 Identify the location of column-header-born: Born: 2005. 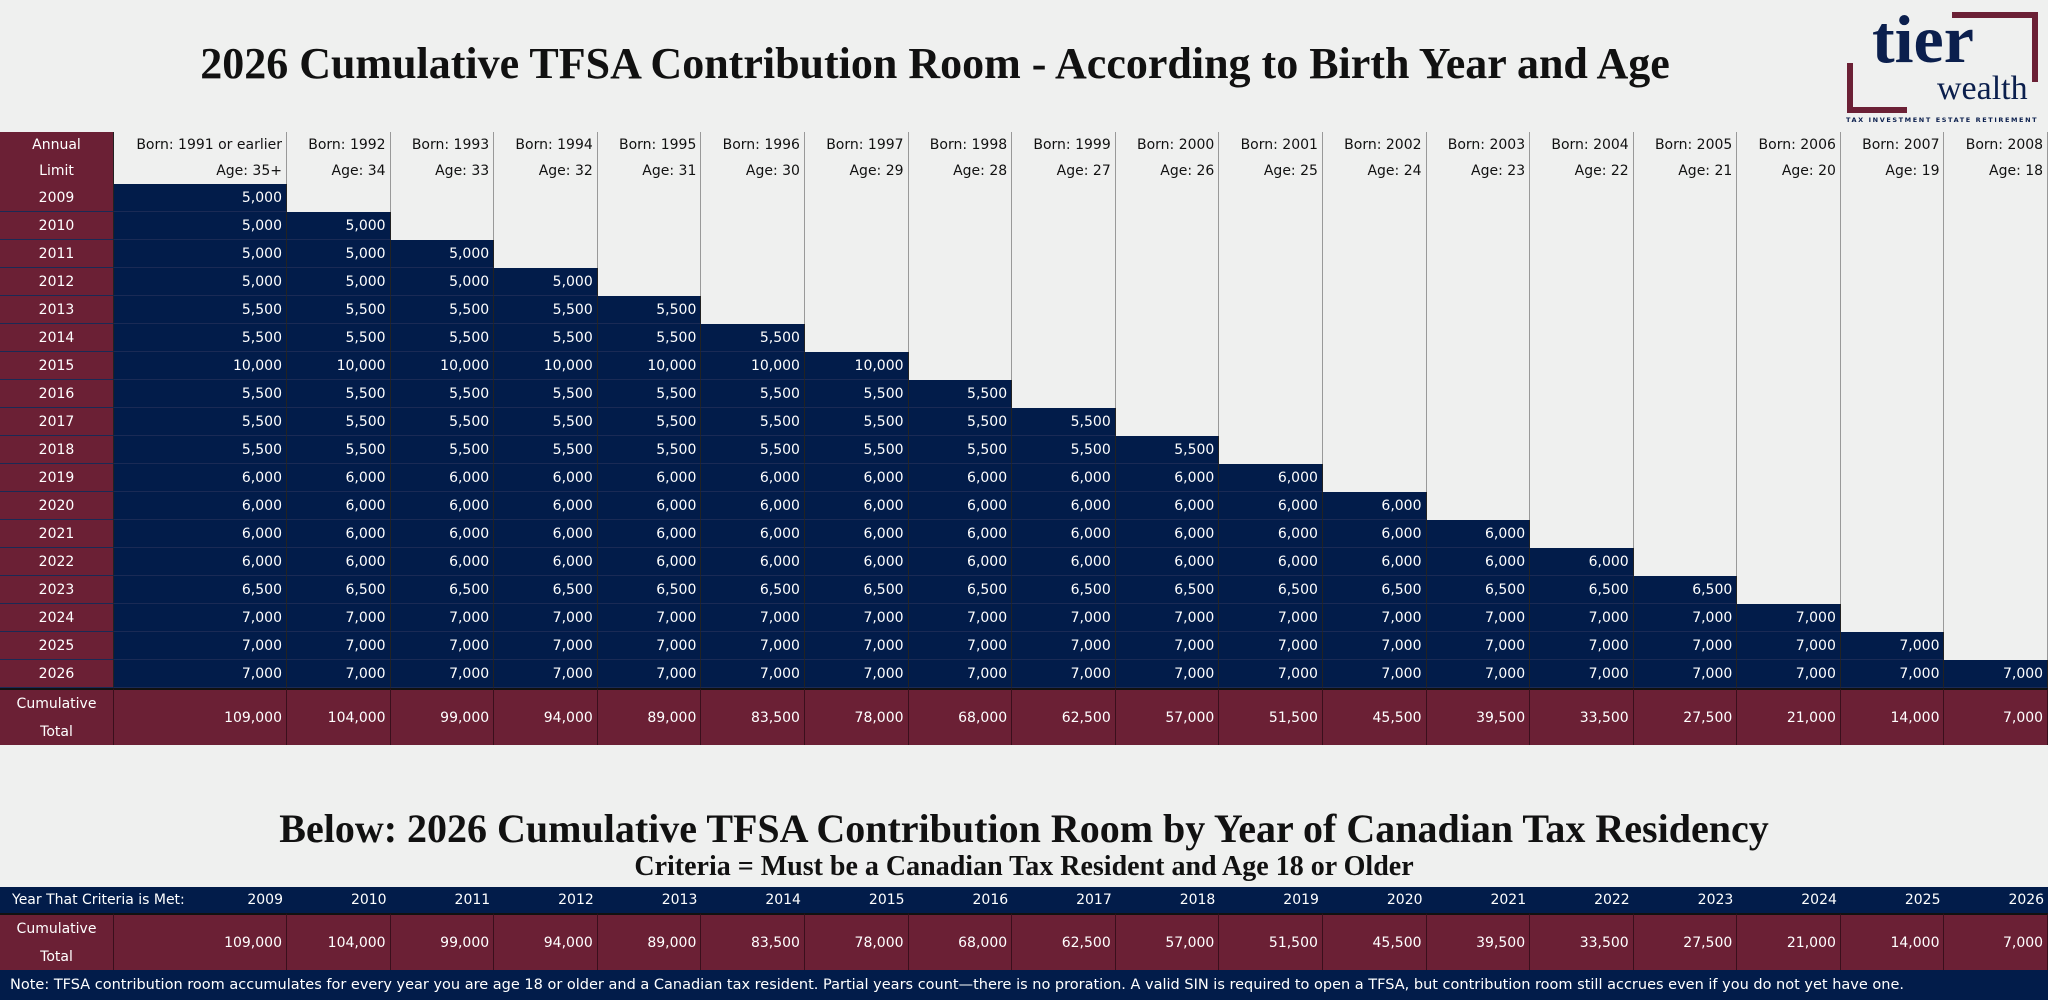
(1685, 145).